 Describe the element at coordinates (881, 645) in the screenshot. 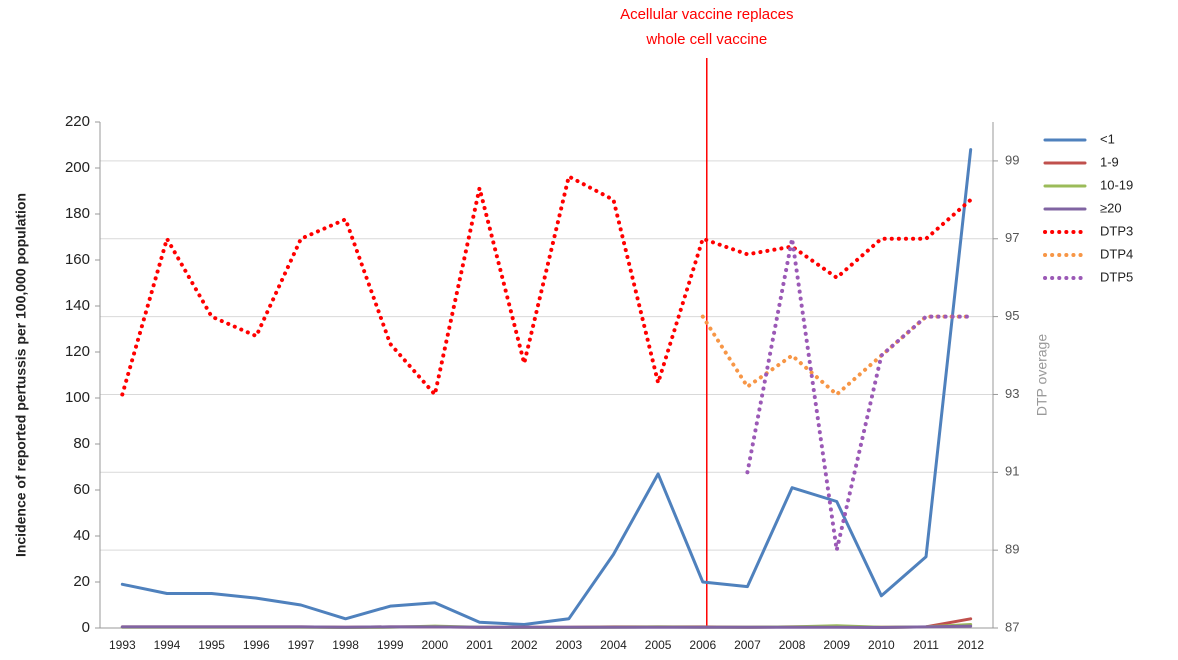

I see `x-tick-label: 2010` at that location.